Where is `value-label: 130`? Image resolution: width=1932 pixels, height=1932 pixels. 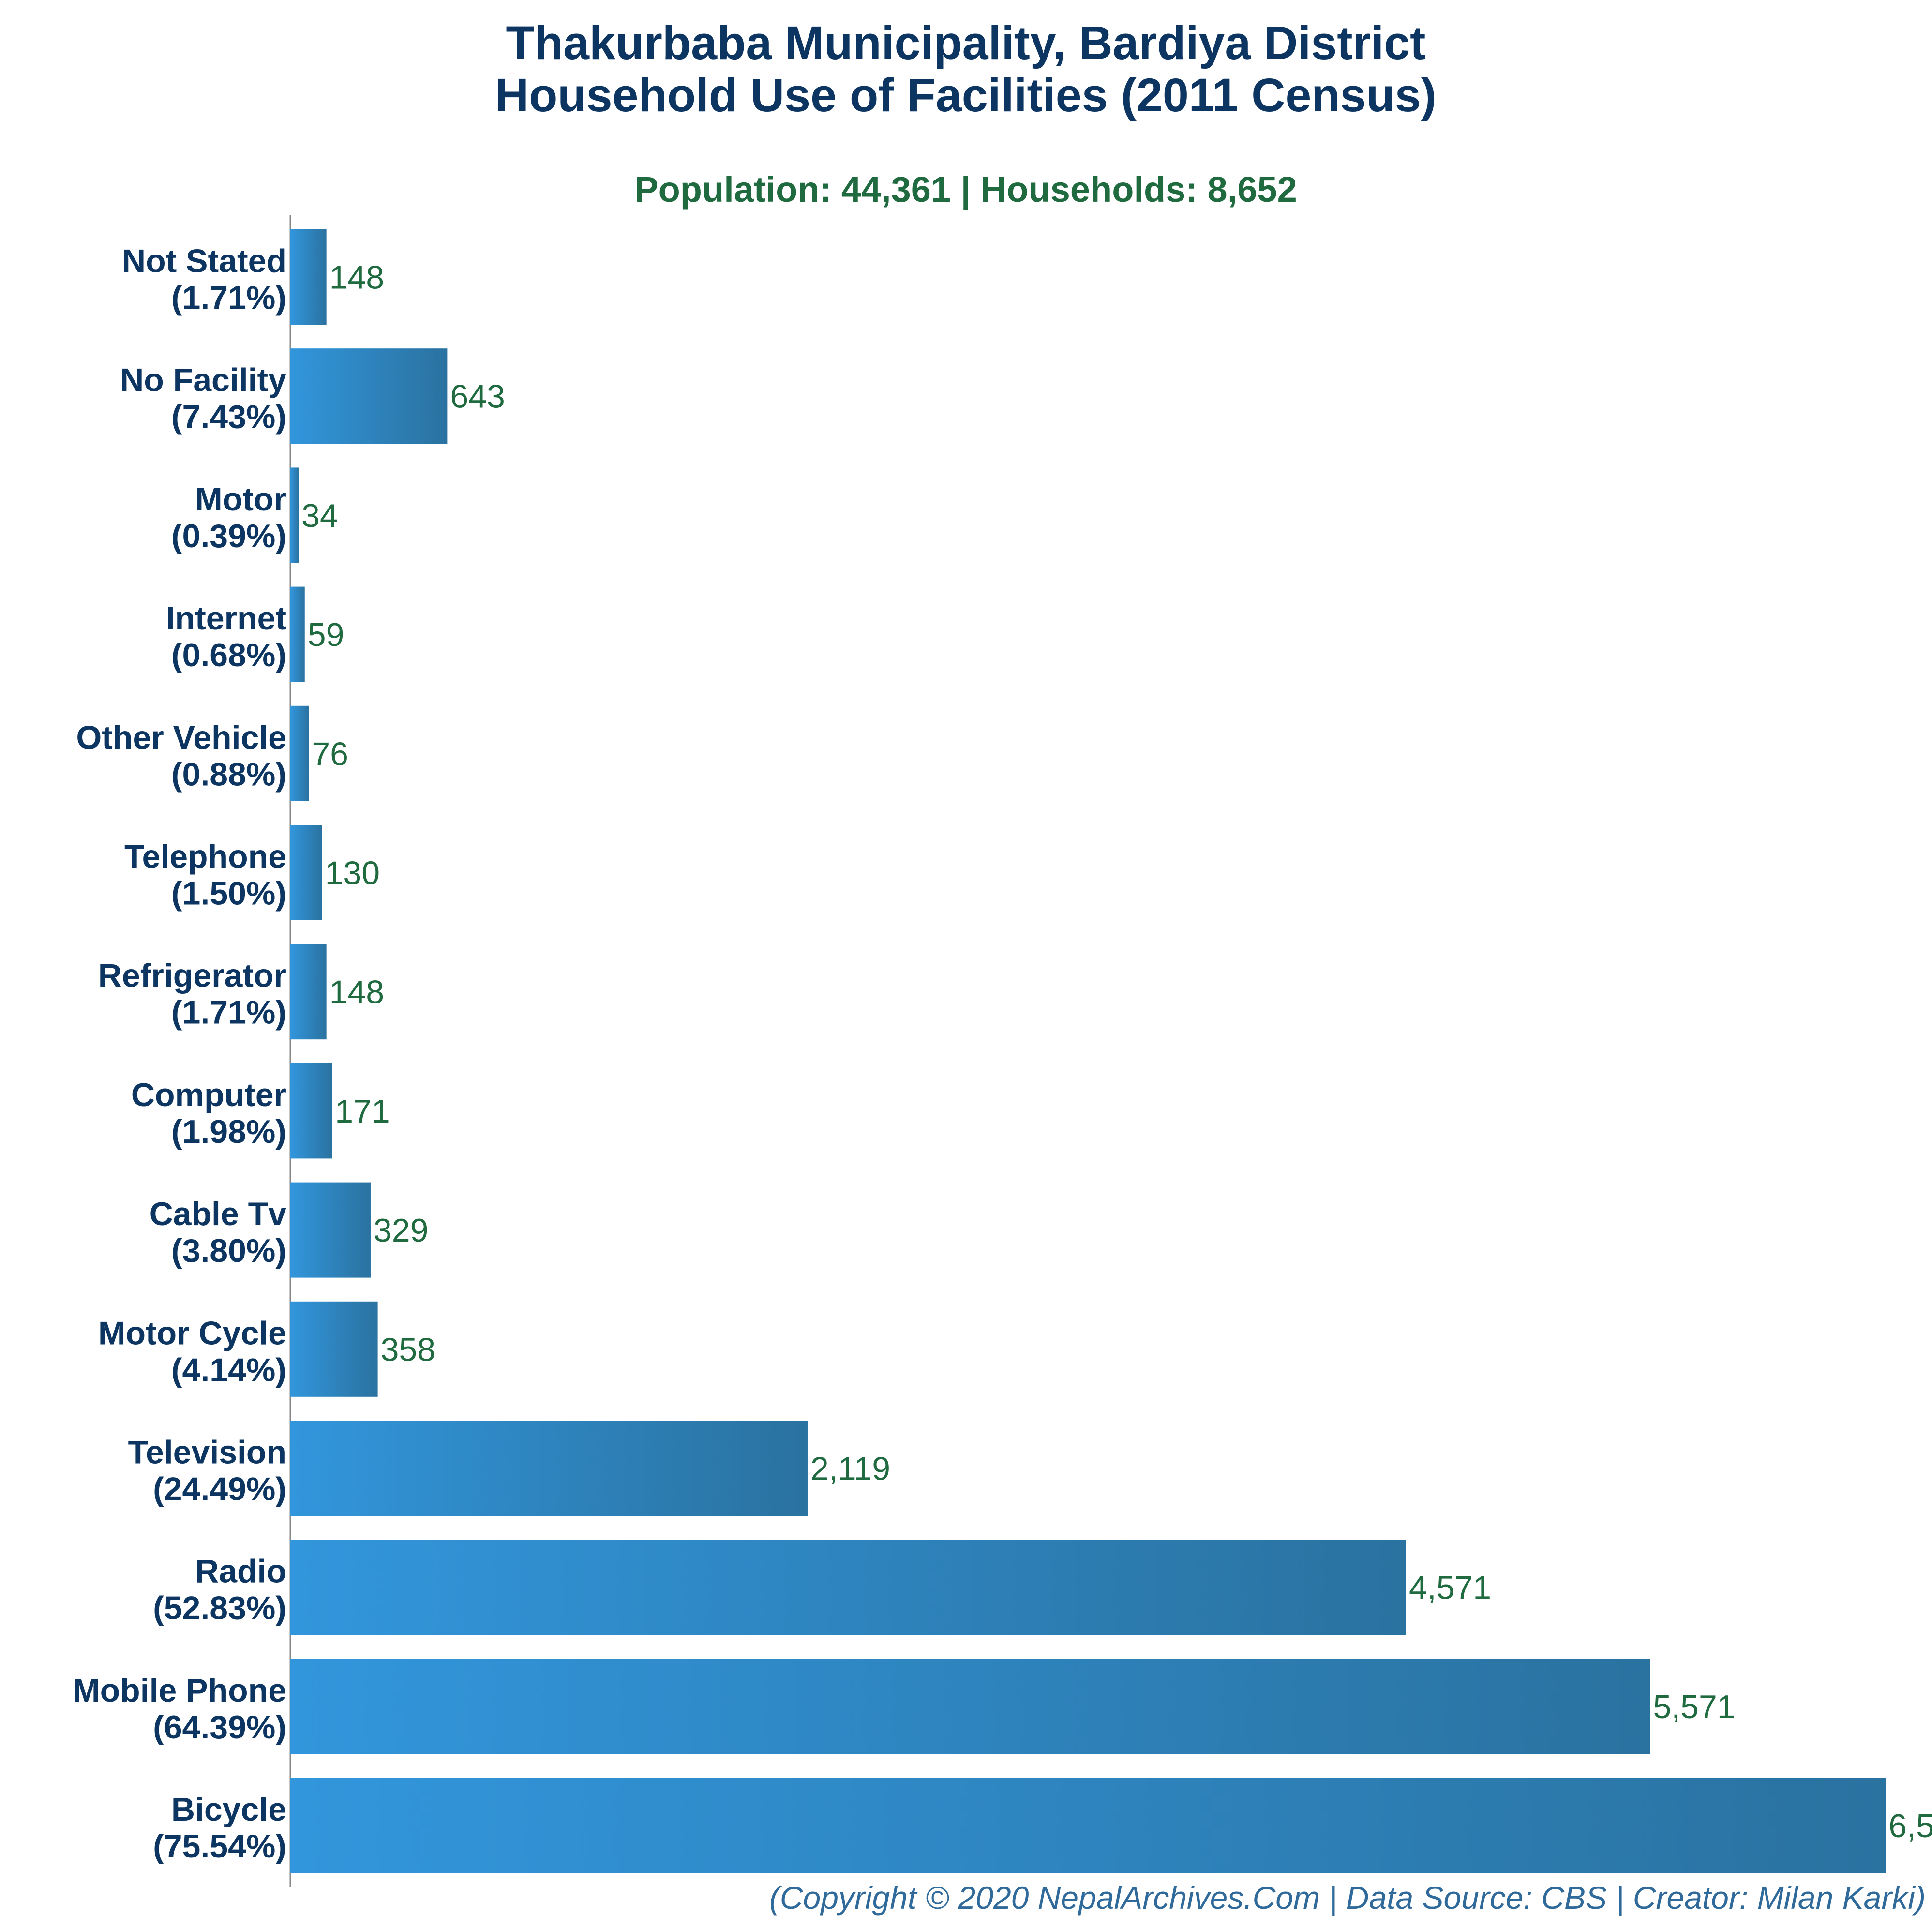 value-label: 130 is located at coordinates (352, 873).